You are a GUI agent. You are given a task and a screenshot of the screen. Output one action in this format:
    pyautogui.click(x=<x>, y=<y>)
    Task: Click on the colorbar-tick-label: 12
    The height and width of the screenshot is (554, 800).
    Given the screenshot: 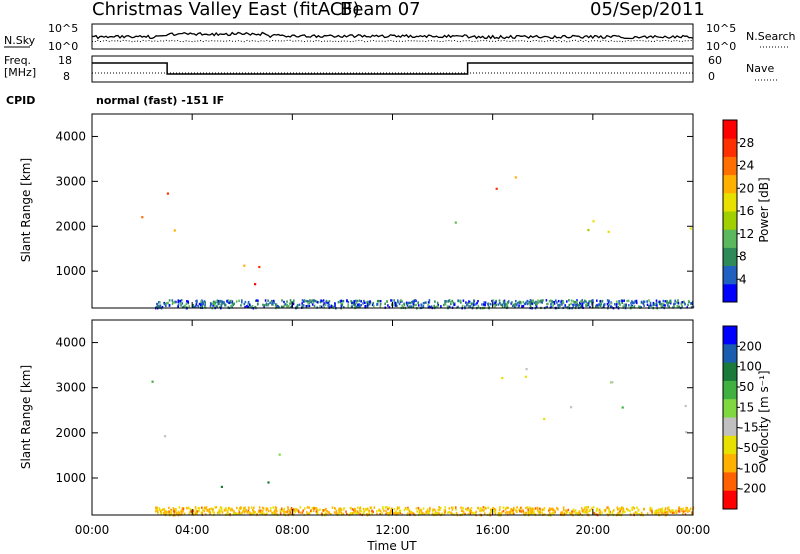 What is the action you would take?
    pyautogui.click(x=746, y=234)
    